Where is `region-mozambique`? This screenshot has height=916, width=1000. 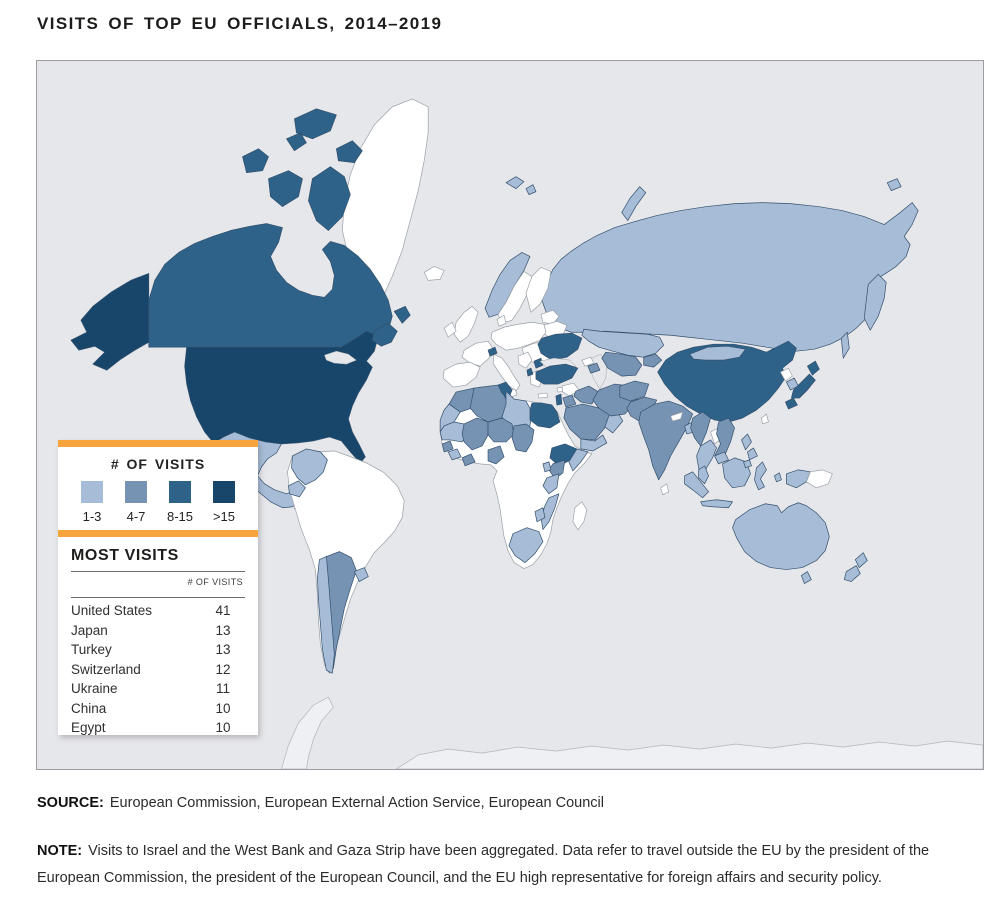 region-mozambique is located at coordinates (550, 512).